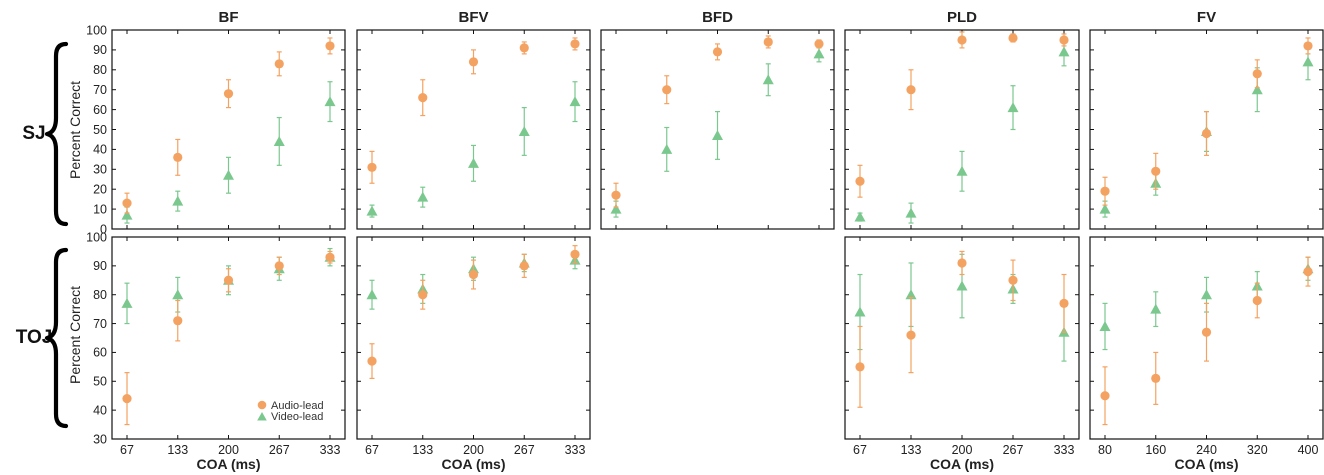  Describe the element at coordinates (962, 129) in the screenshot. I see `panel-frame-sj-pld` at that location.